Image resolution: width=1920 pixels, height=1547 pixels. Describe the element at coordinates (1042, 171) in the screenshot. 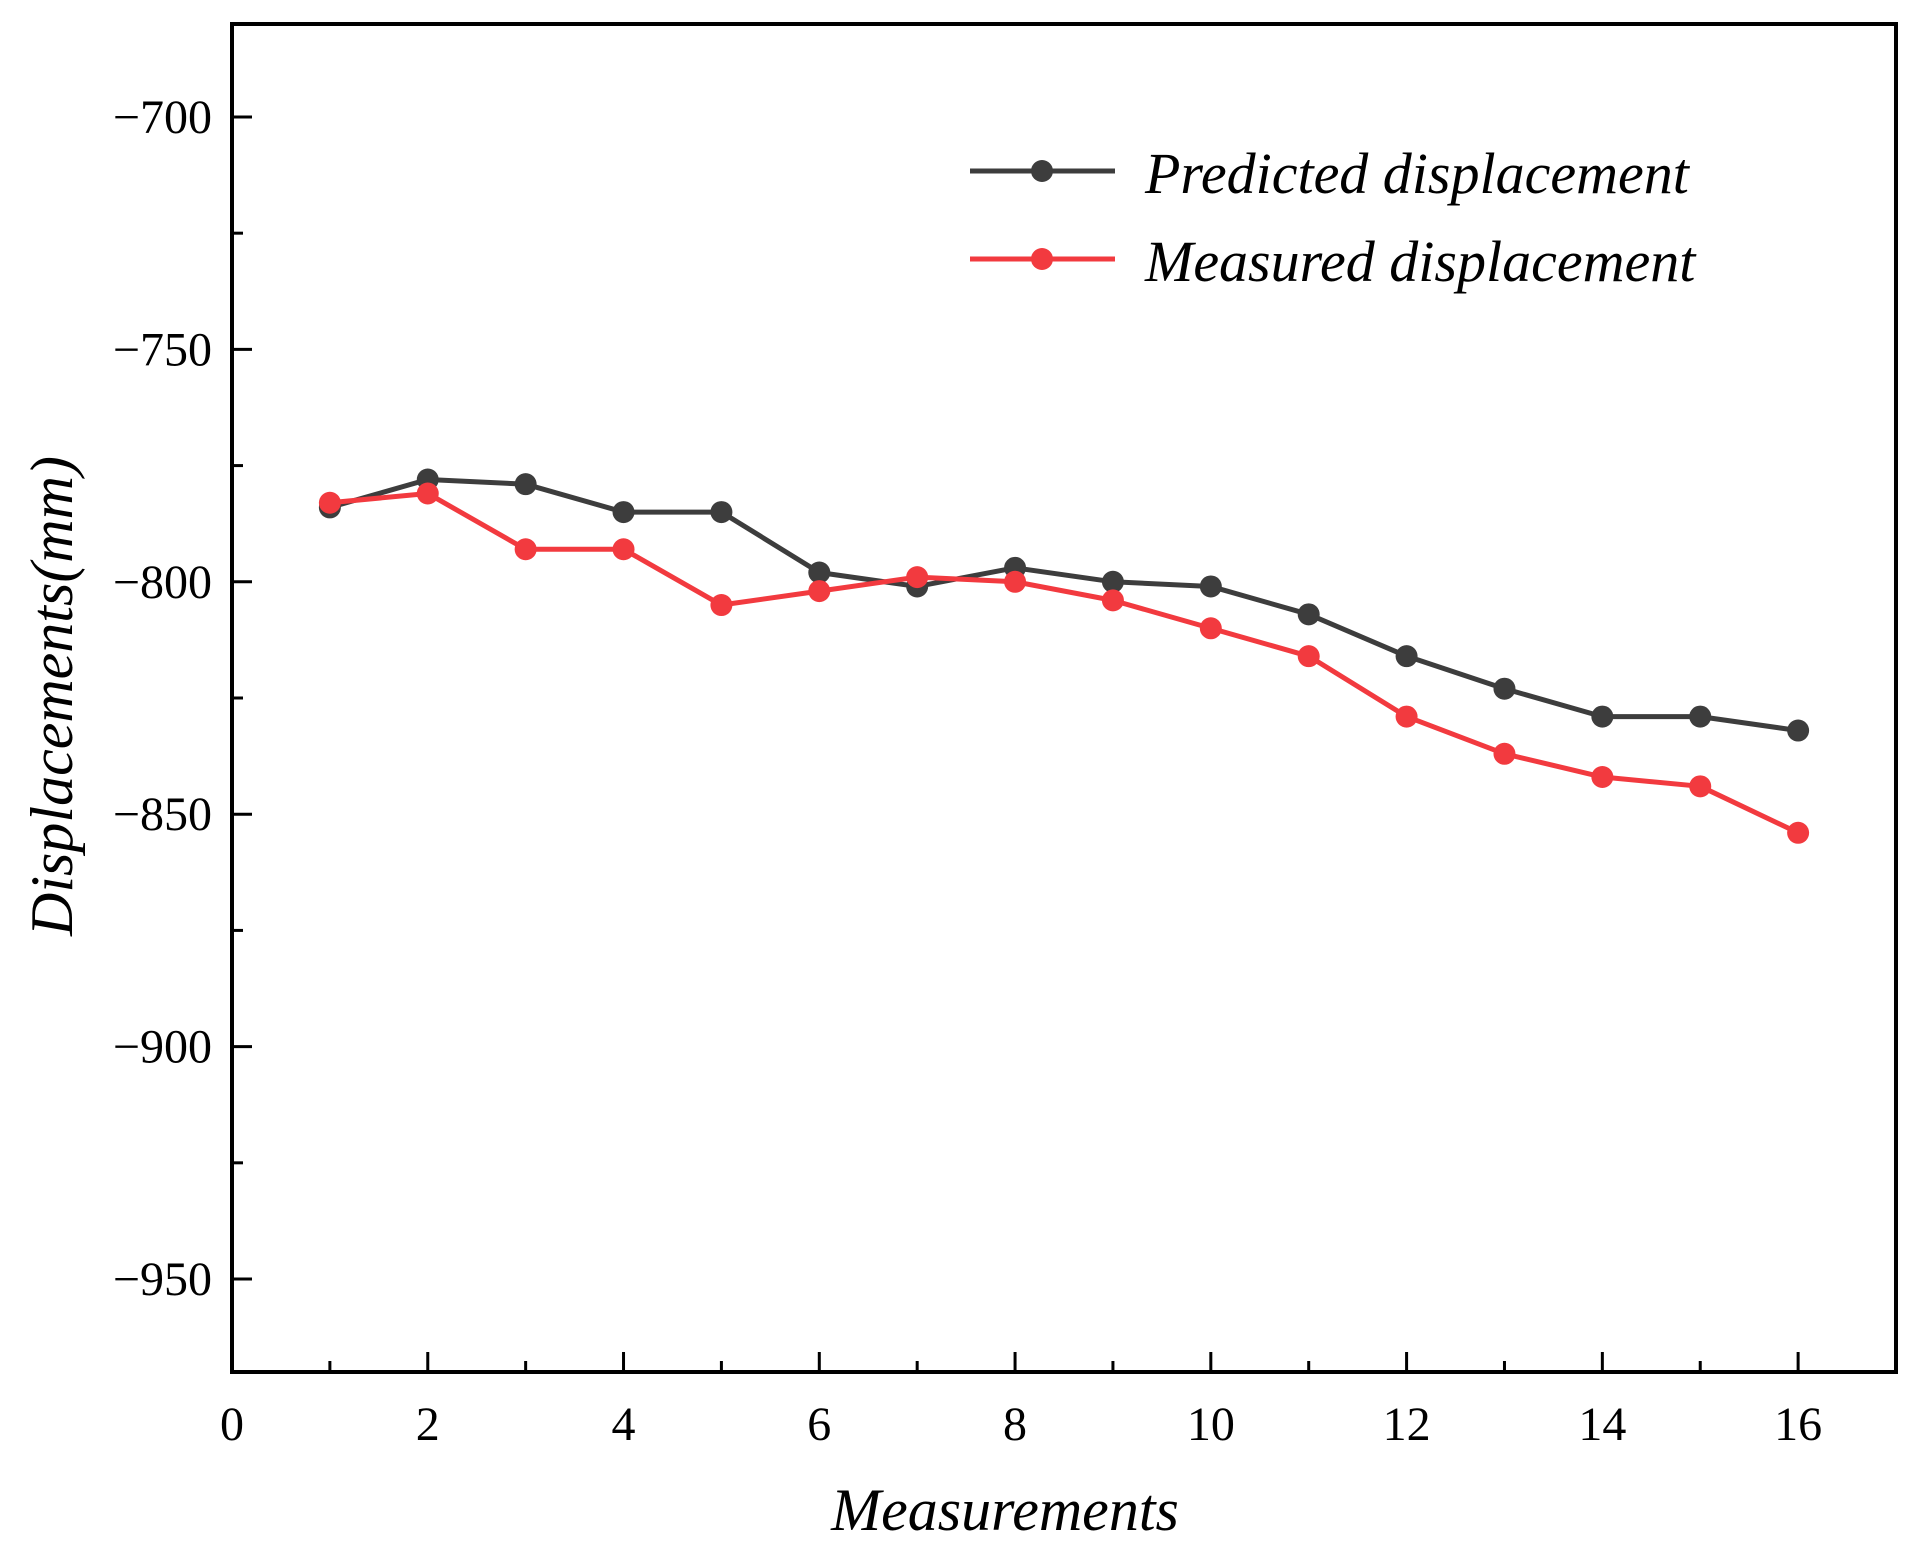

I see `legend-marker-predicted` at that location.